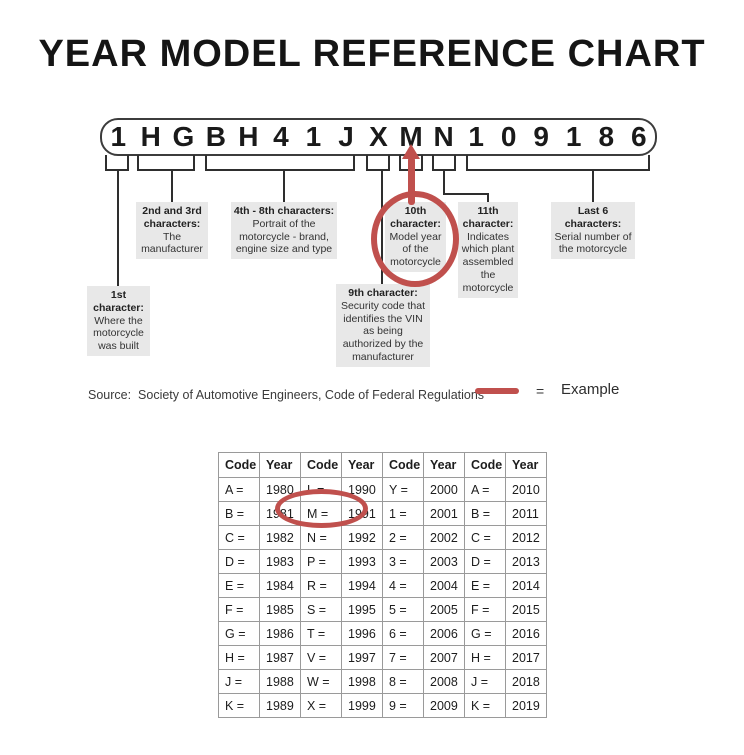 The width and height of the screenshot is (744, 755). I want to click on code-cell: 5 =, so click(403, 609).